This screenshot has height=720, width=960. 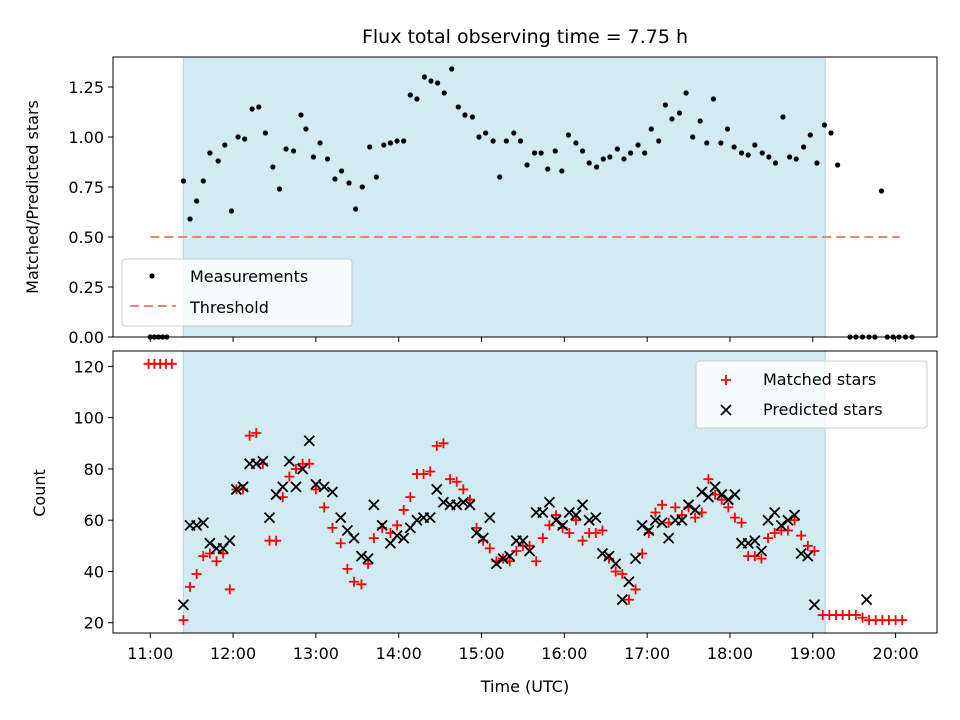 What do you see at coordinates (819, 379) in the screenshot?
I see `legend-matched-label: Matched stars` at bounding box center [819, 379].